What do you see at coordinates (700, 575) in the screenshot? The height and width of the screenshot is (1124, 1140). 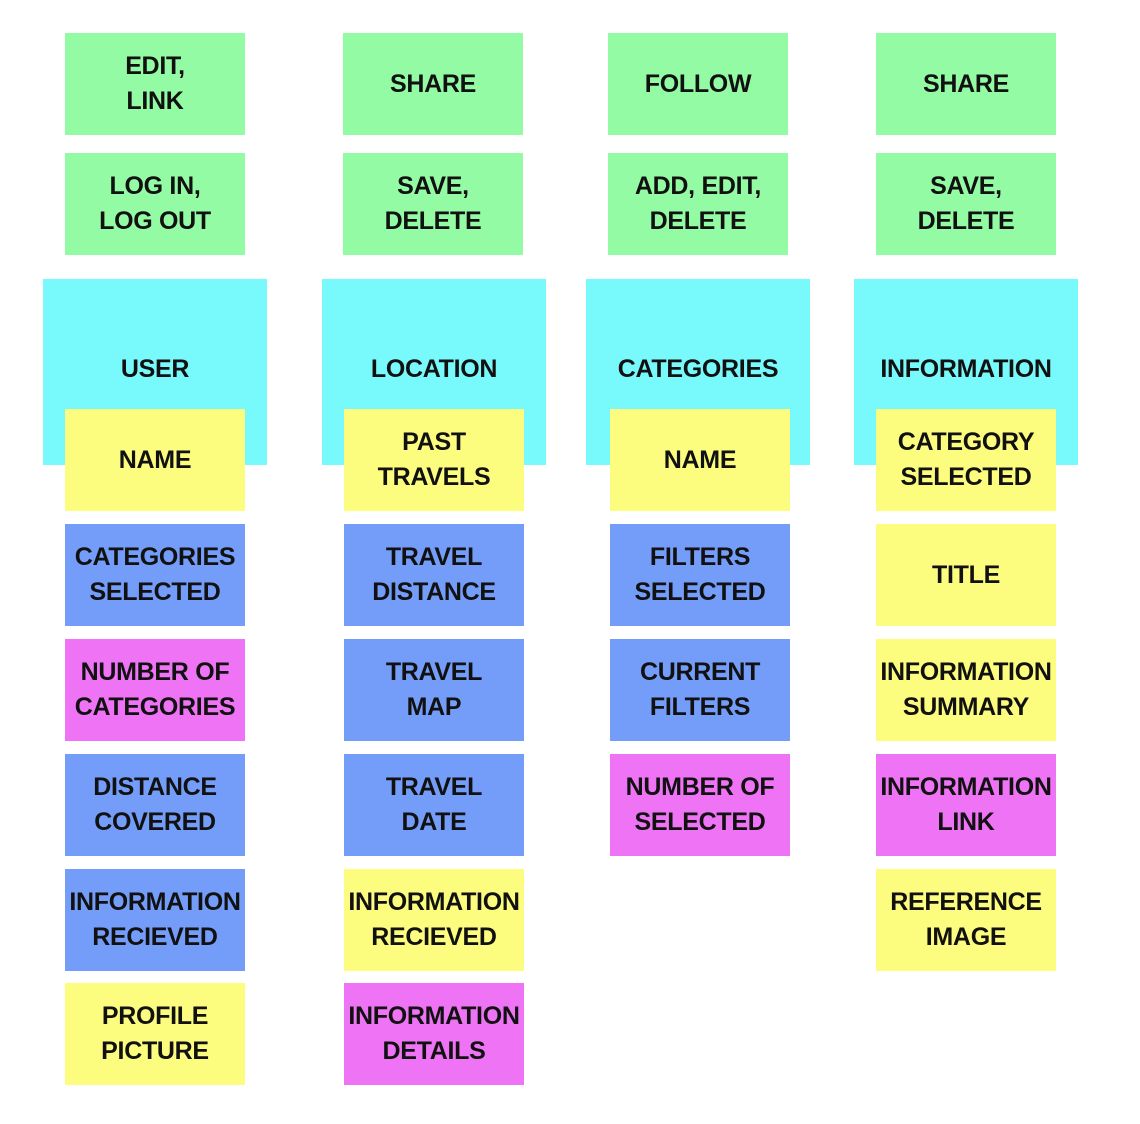 I see `attribute-note-filters-selected: FILTERS SELECTED` at bounding box center [700, 575].